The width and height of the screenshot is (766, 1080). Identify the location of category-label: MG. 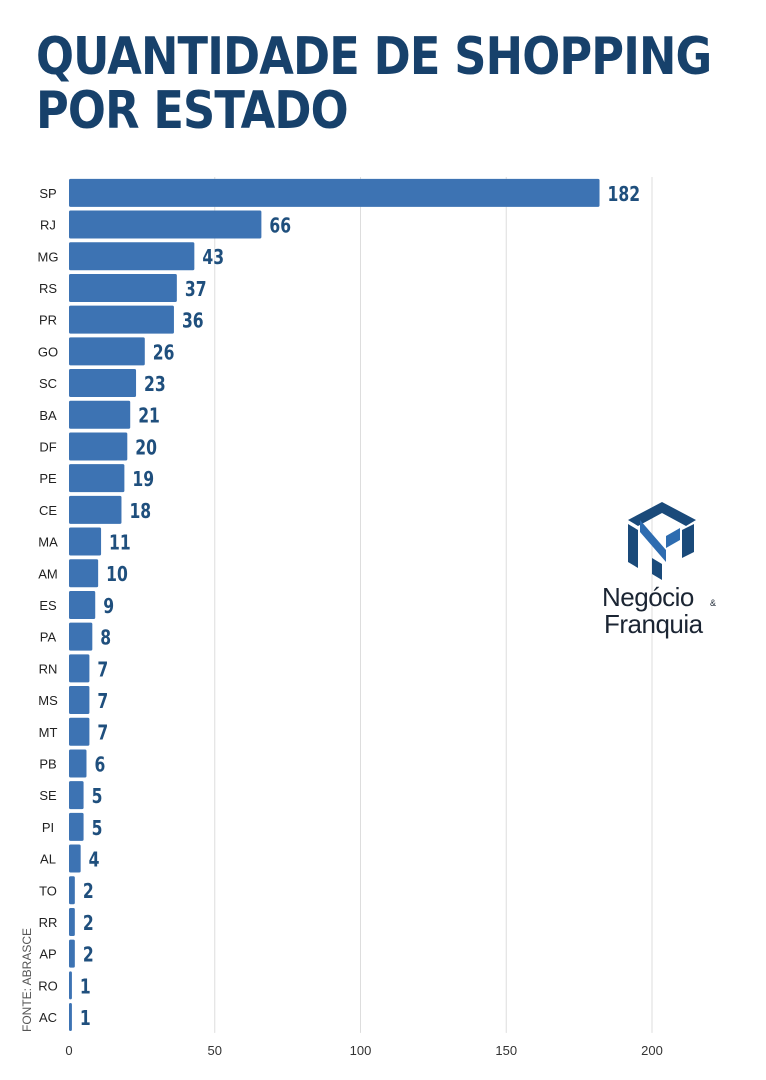
(48, 256).